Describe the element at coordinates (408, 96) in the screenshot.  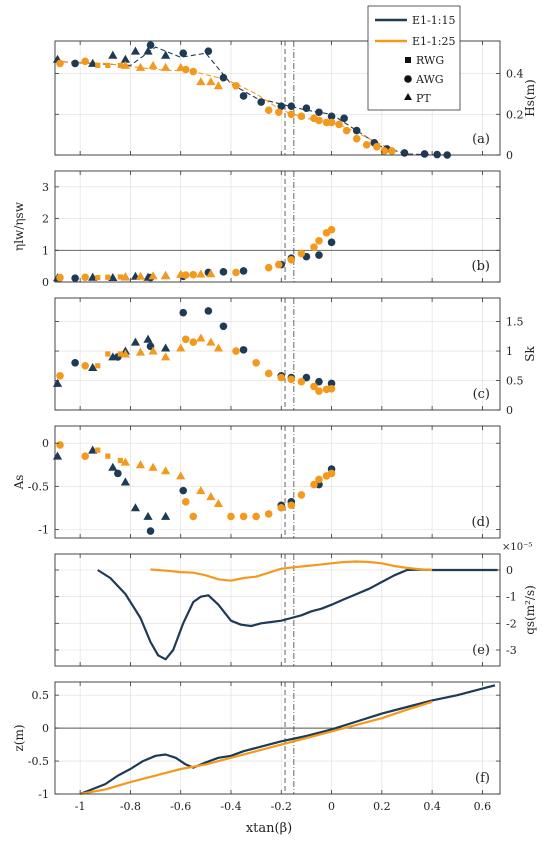
I see `legend-triangle-marker` at that location.